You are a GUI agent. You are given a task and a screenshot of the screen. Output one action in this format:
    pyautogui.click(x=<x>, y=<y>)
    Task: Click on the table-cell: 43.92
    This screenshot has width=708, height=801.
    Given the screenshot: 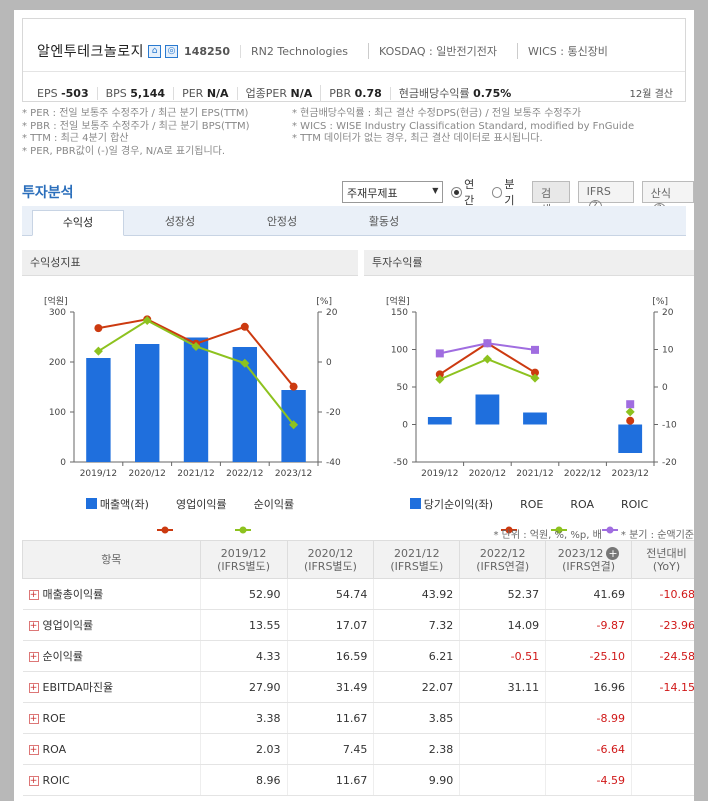 What is the action you would take?
    pyautogui.click(x=417, y=594)
    